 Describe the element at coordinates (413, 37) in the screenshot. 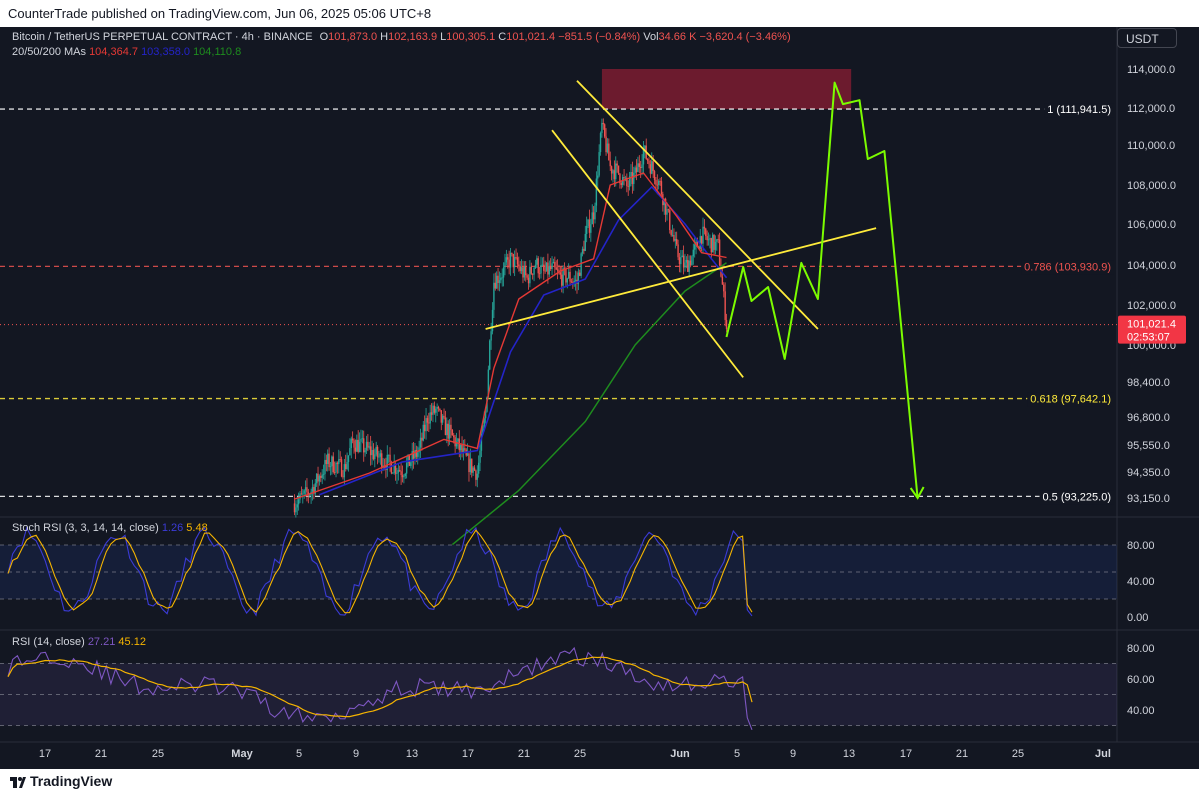

I see `high-value: 102,163.9` at that location.